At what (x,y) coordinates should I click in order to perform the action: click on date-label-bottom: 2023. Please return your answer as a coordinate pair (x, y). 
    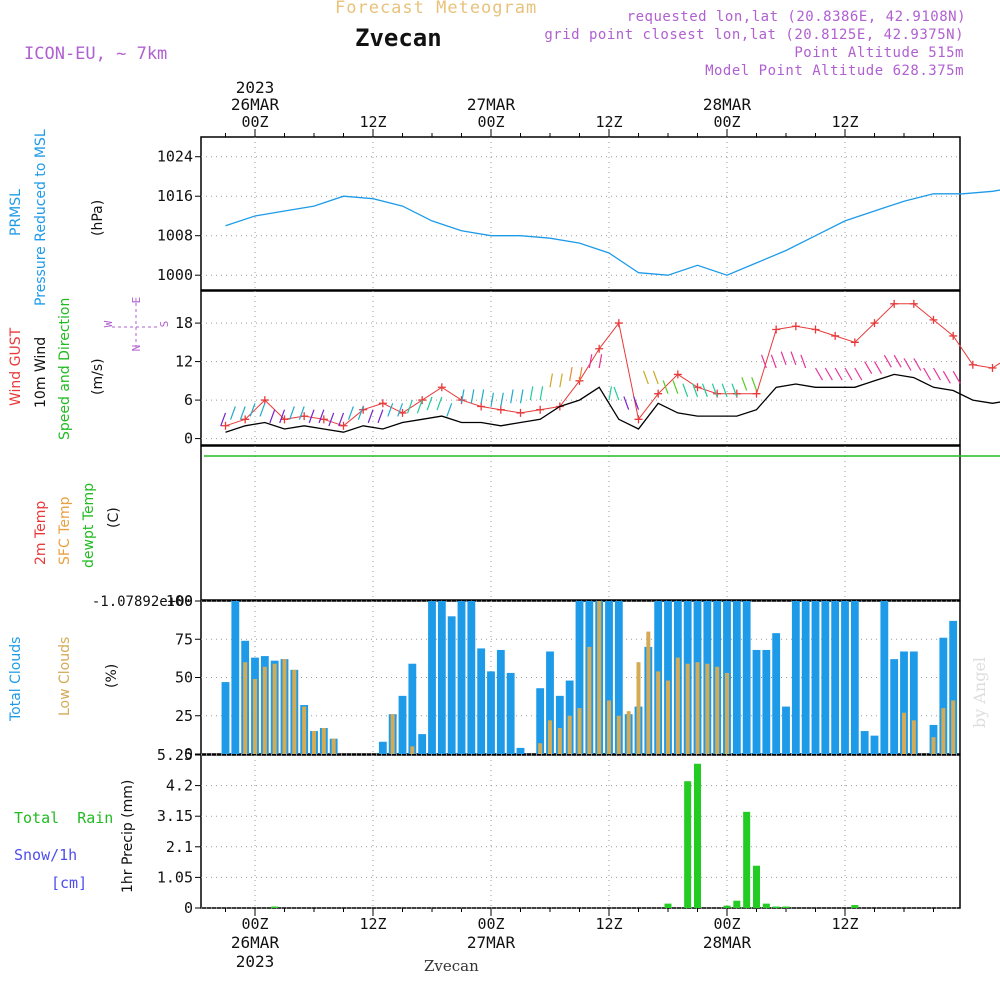
    Looking at the image, I should click on (255, 961).